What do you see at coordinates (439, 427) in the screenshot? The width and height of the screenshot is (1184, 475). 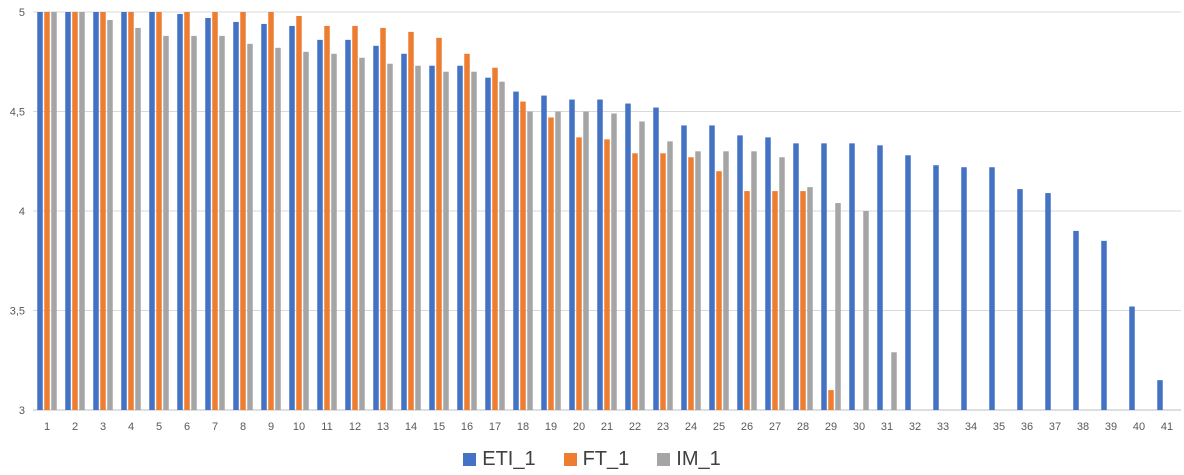 I see `x-tick-label: 15` at bounding box center [439, 427].